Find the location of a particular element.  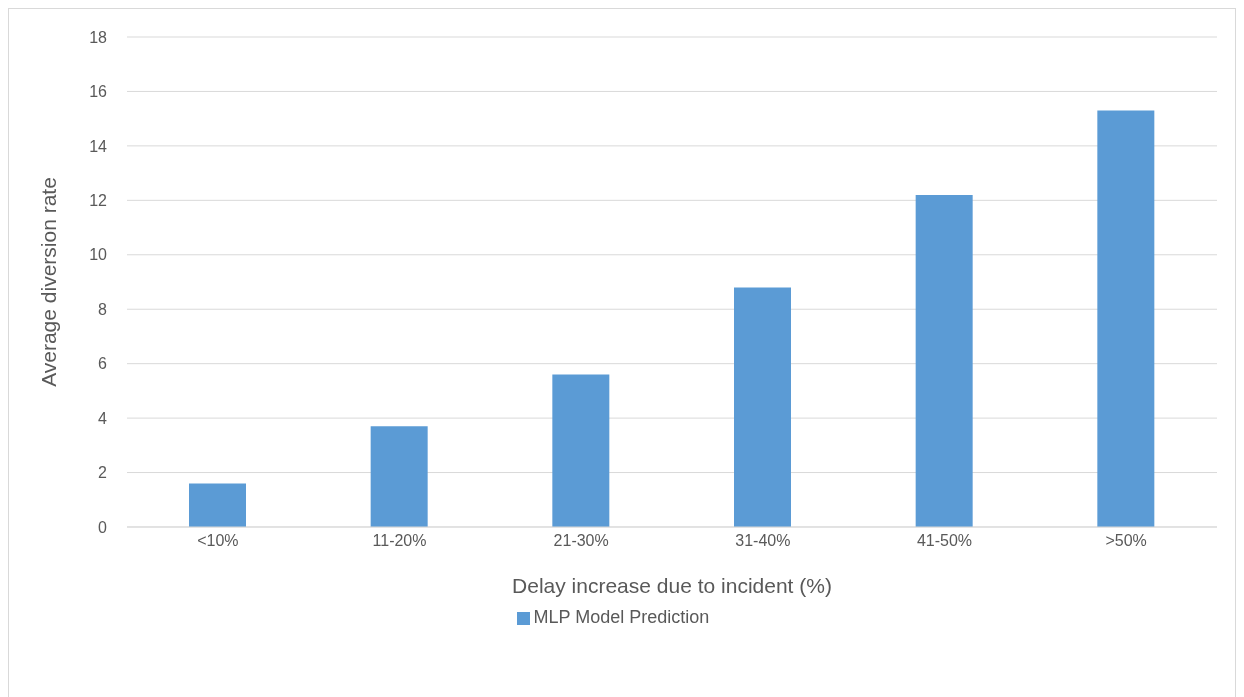

y-tick-label: 6 is located at coordinates (103, 364).